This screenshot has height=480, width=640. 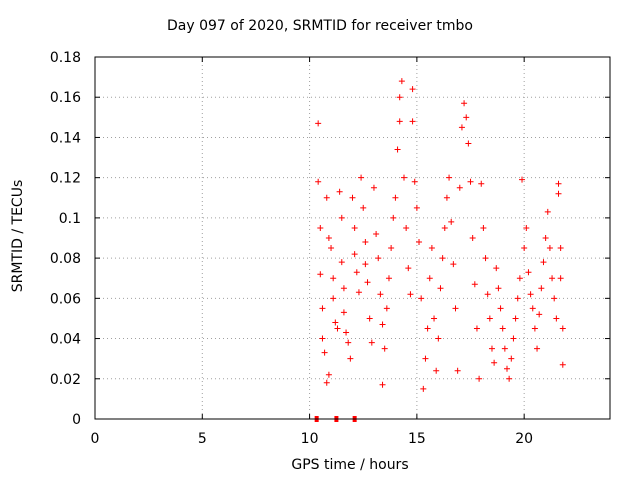 What do you see at coordinates (350, 465) in the screenshot?
I see `x-axis-label: GPS time / hours` at bounding box center [350, 465].